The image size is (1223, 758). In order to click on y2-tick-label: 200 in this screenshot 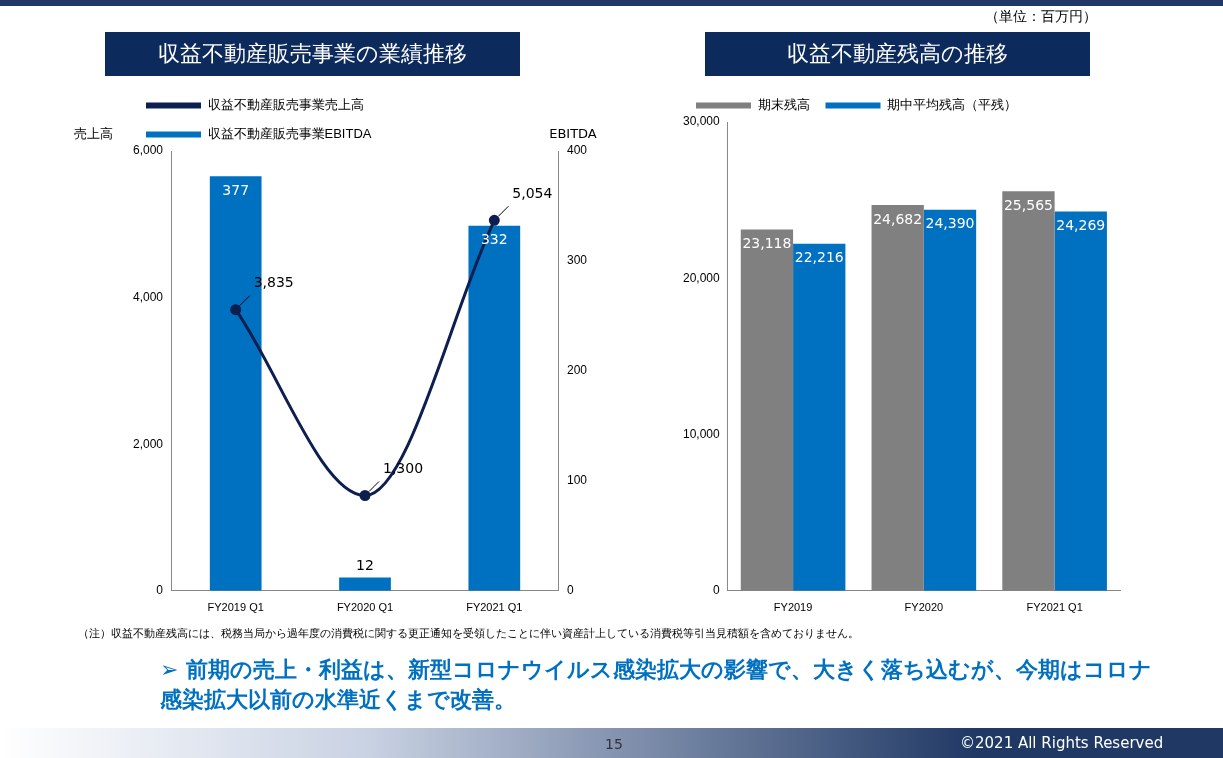, I will do `click(577, 370)`.